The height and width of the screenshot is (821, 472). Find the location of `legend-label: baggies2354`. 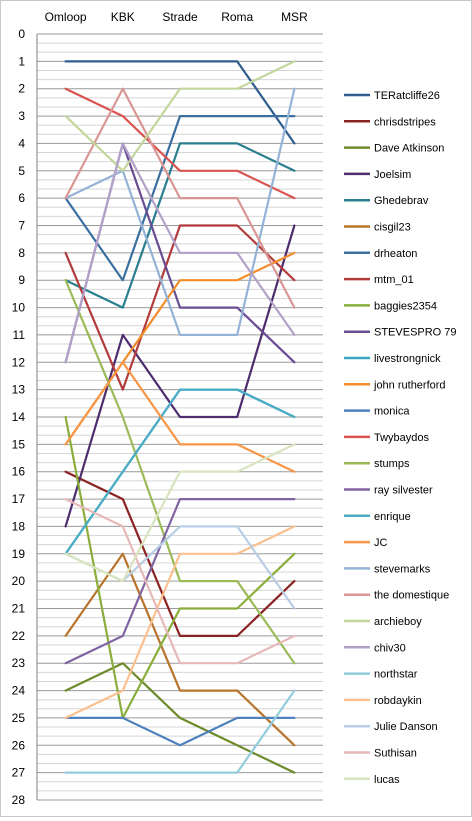

legend-label: baggies2354 is located at coordinates (405, 306).